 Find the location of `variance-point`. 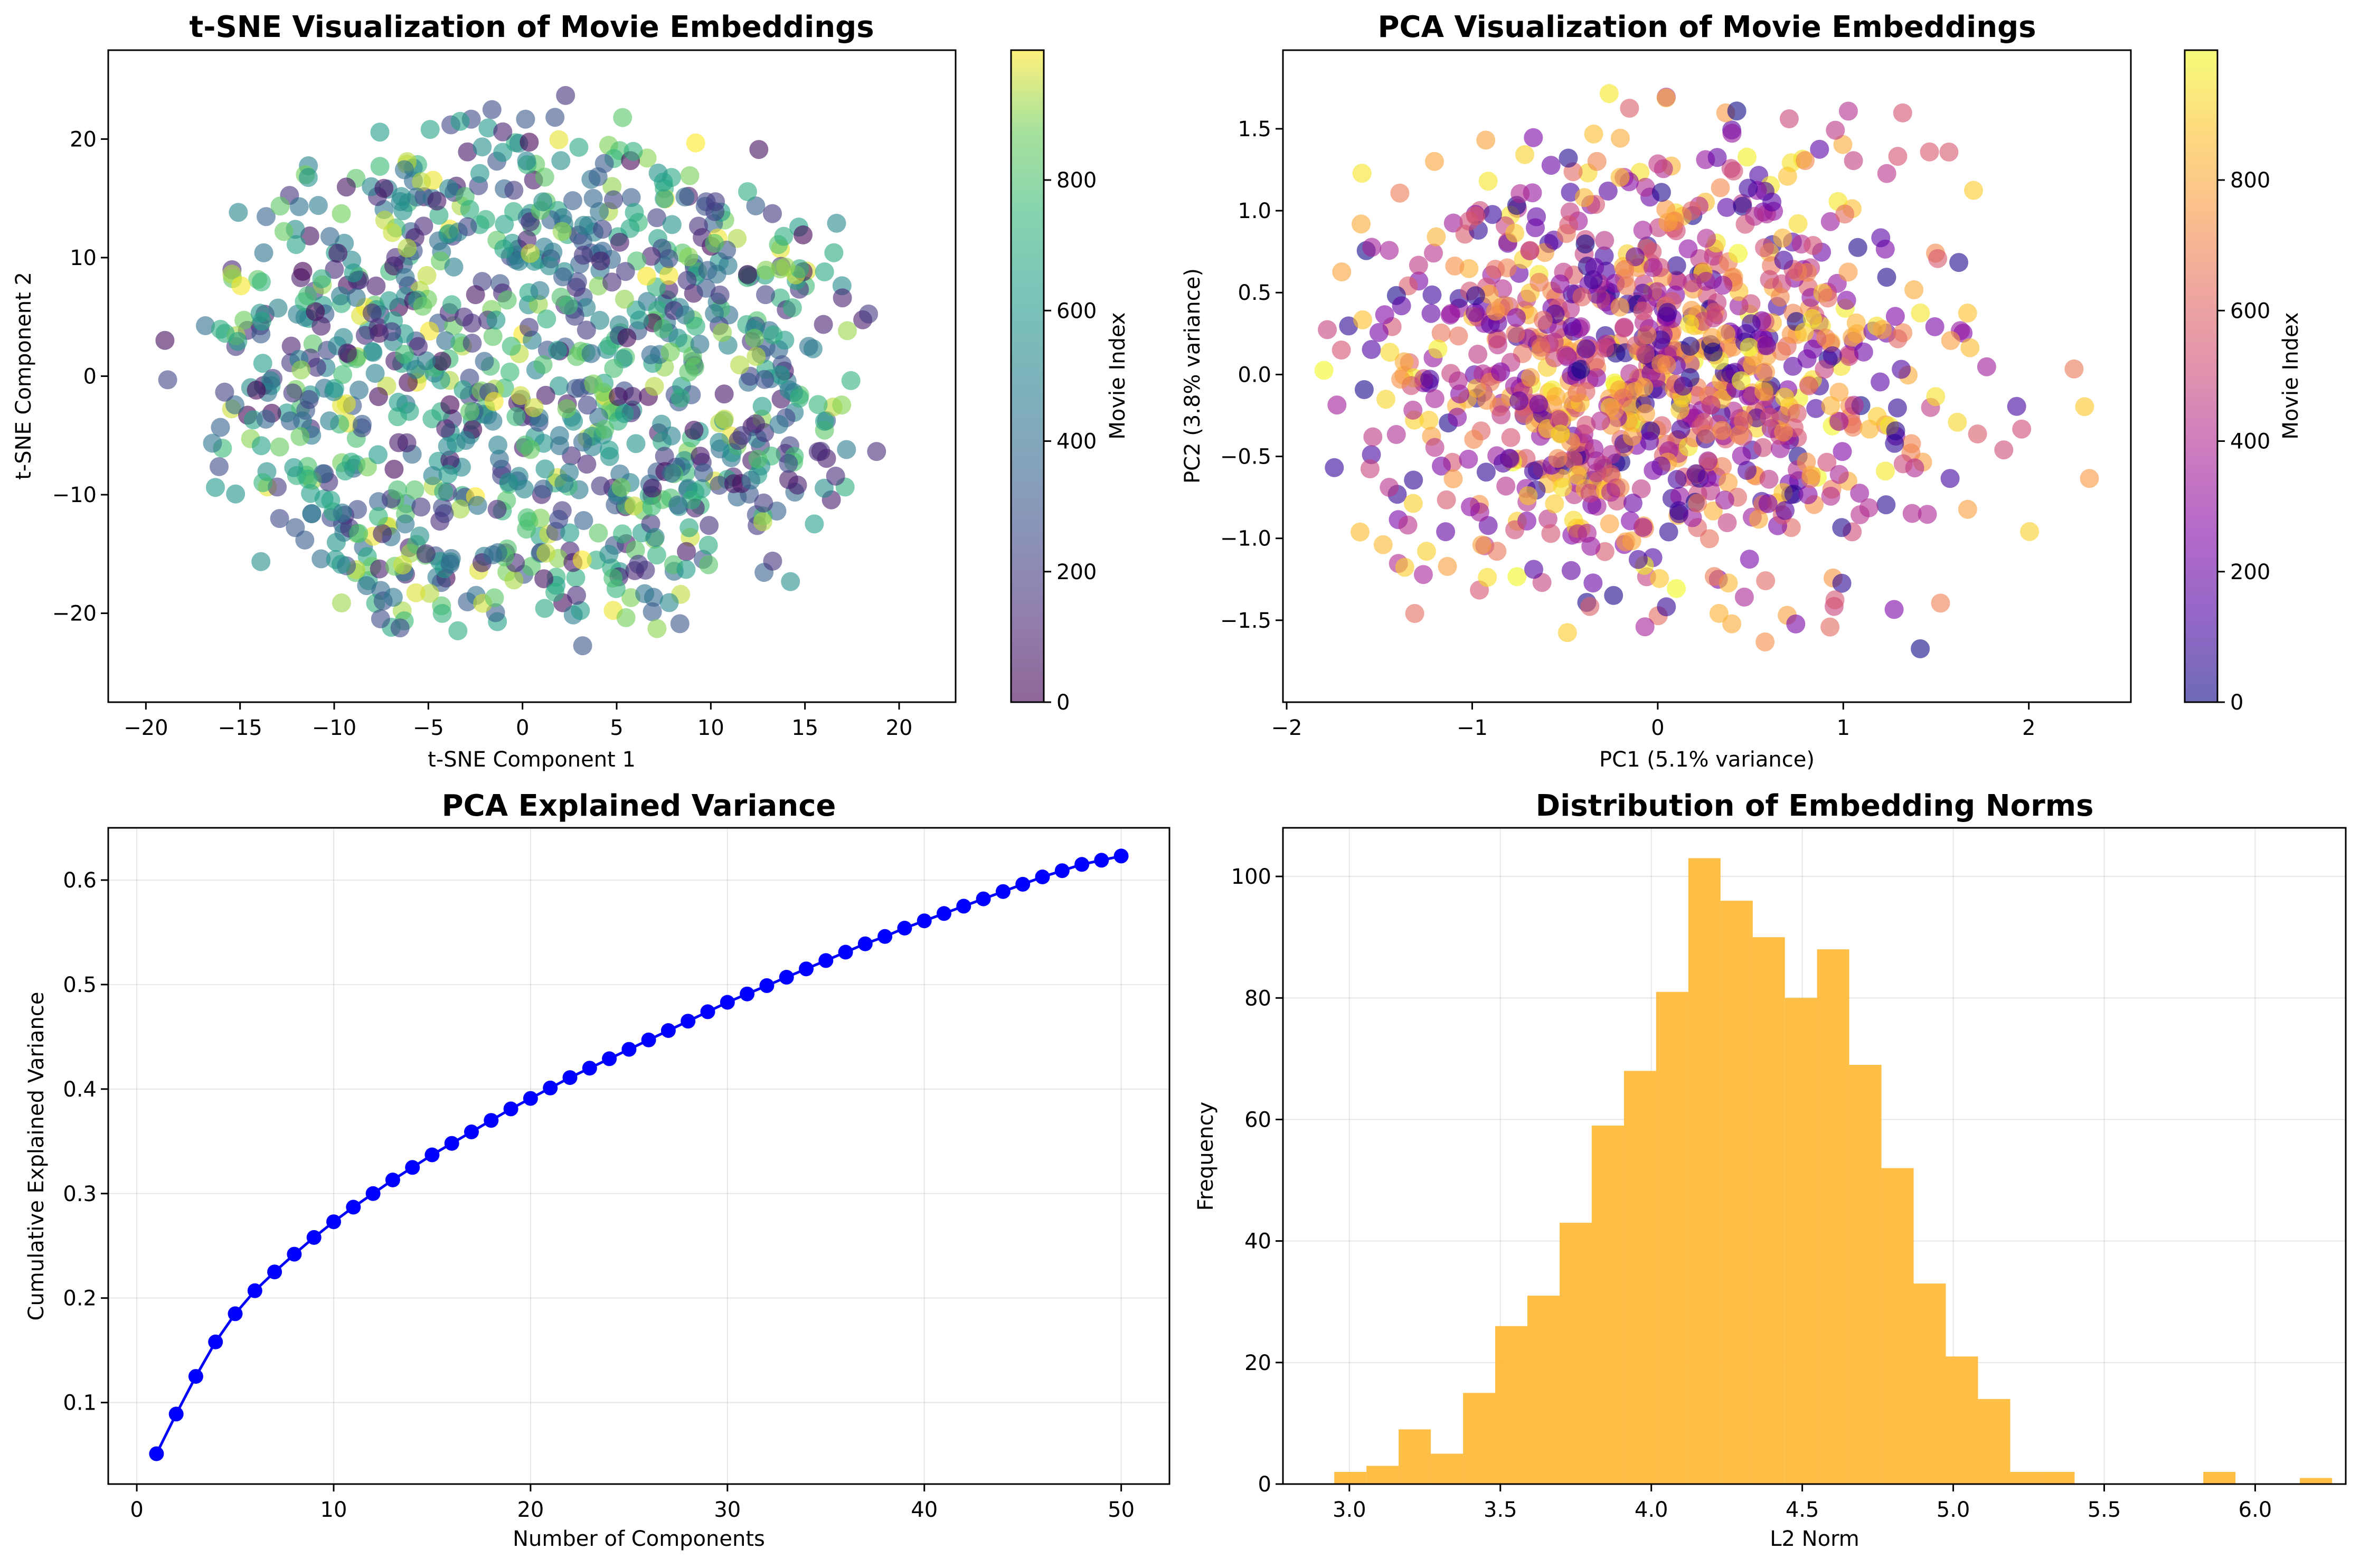

variance-point is located at coordinates (963, 906).